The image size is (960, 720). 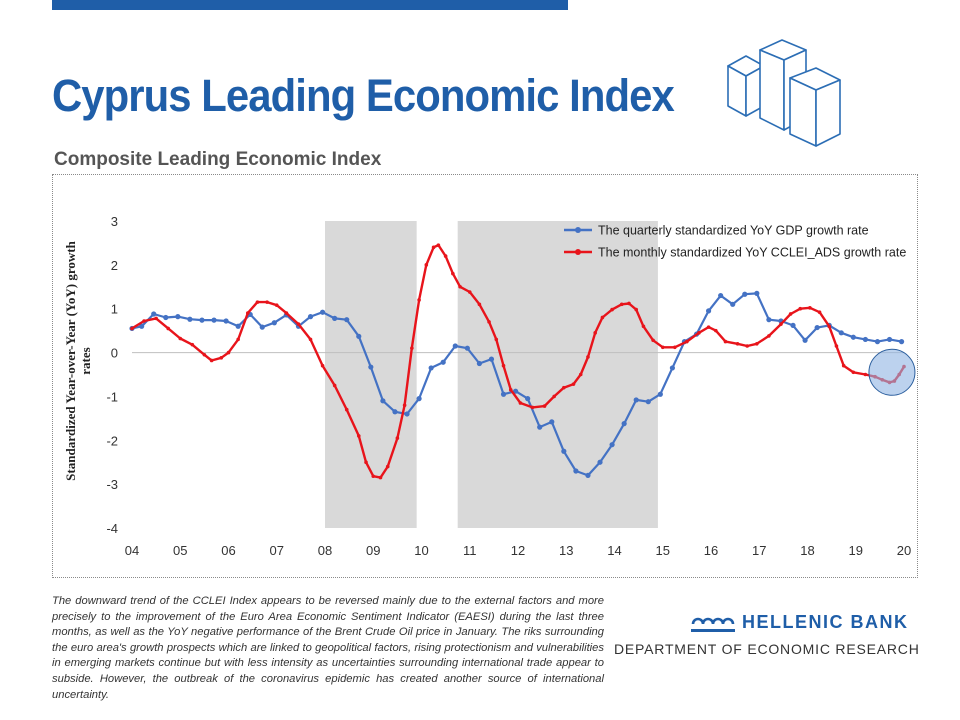 What do you see at coordinates (112, 484) in the screenshot?
I see `y-tick-label: -3` at bounding box center [112, 484].